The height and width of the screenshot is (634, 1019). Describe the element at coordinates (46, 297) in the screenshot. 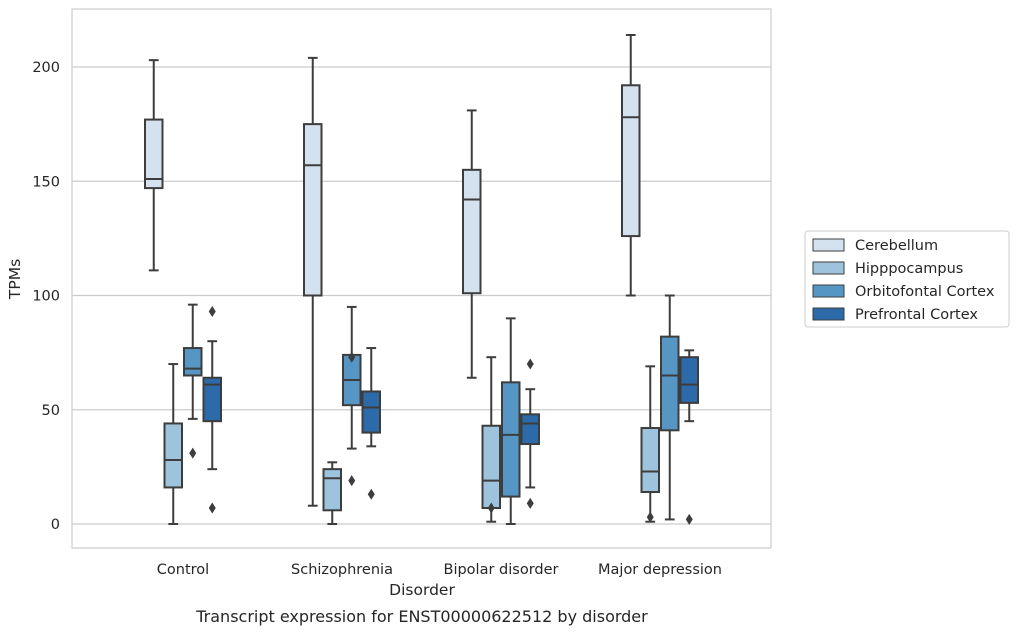

I see `y-tick-label: 100` at that location.